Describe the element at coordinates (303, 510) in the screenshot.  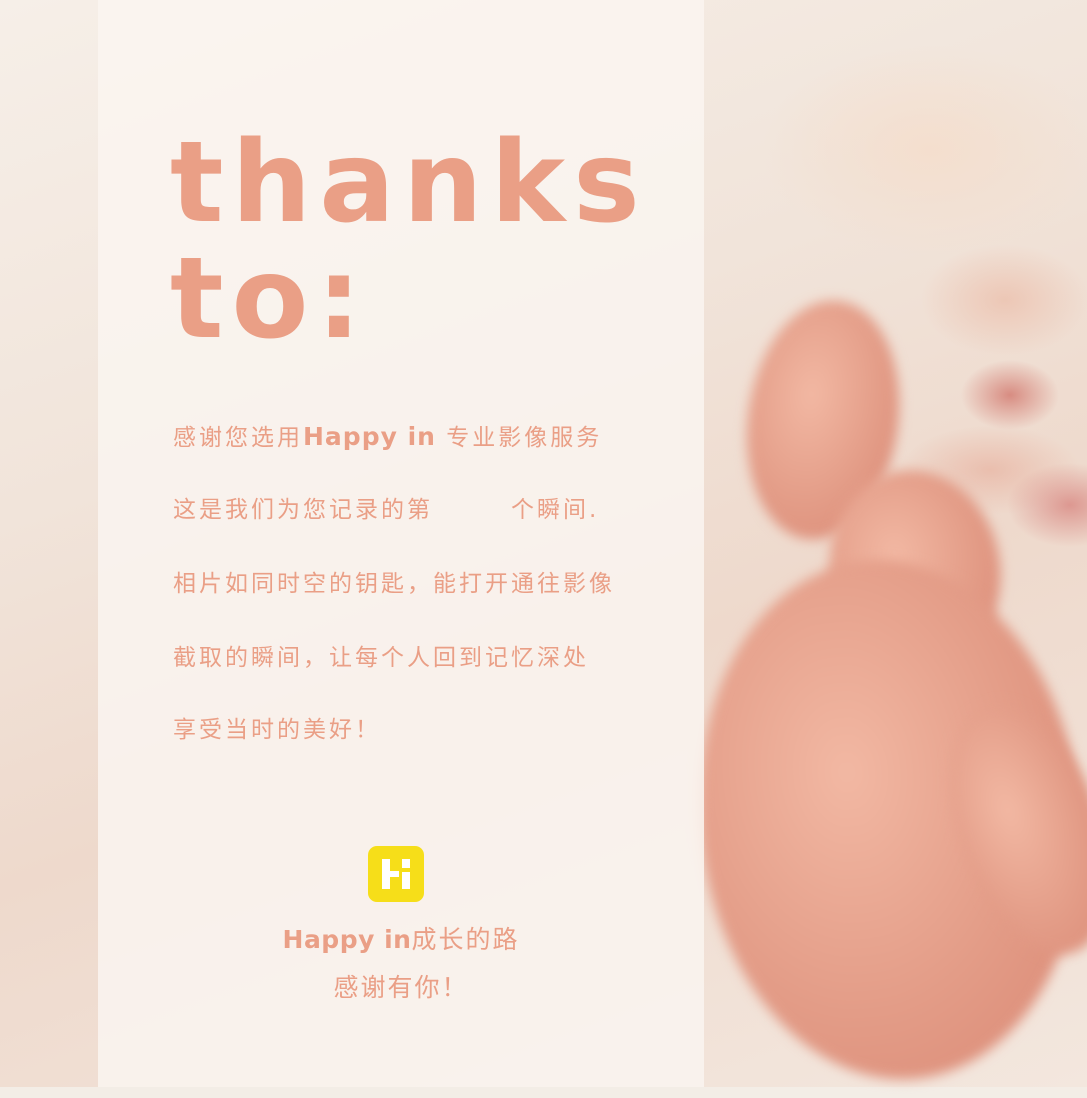
I see `body-text: 这是我们为您记录的第` at that location.